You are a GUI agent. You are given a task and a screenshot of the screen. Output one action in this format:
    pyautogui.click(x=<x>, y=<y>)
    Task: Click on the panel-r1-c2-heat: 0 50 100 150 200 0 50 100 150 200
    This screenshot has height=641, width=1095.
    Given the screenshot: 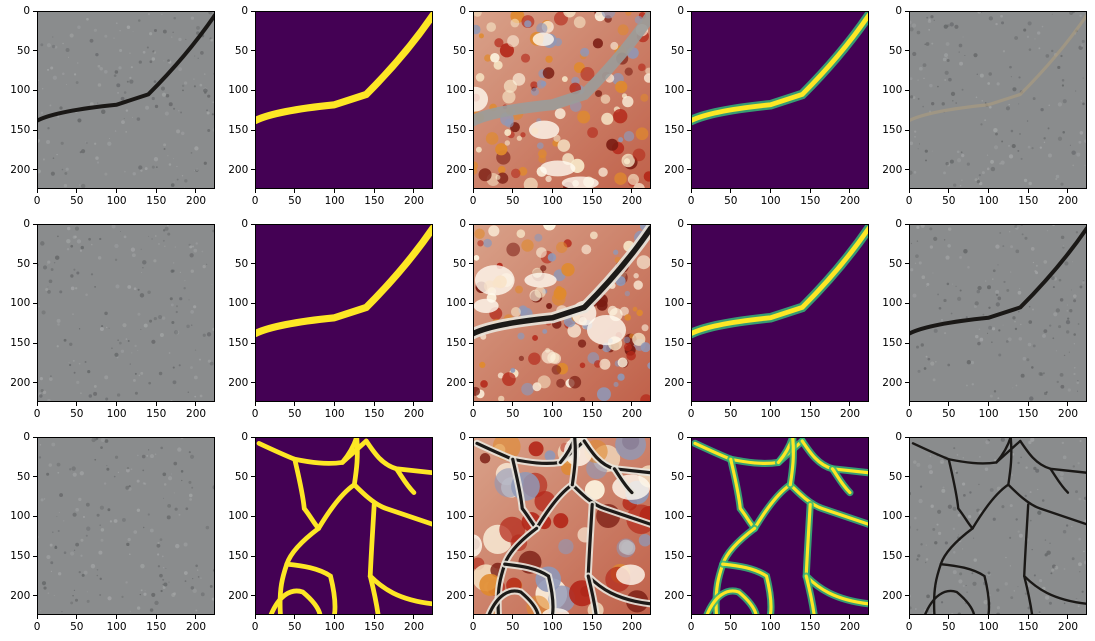 What is the action you would take?
    pyautogui.click(x=548, y=319)
    